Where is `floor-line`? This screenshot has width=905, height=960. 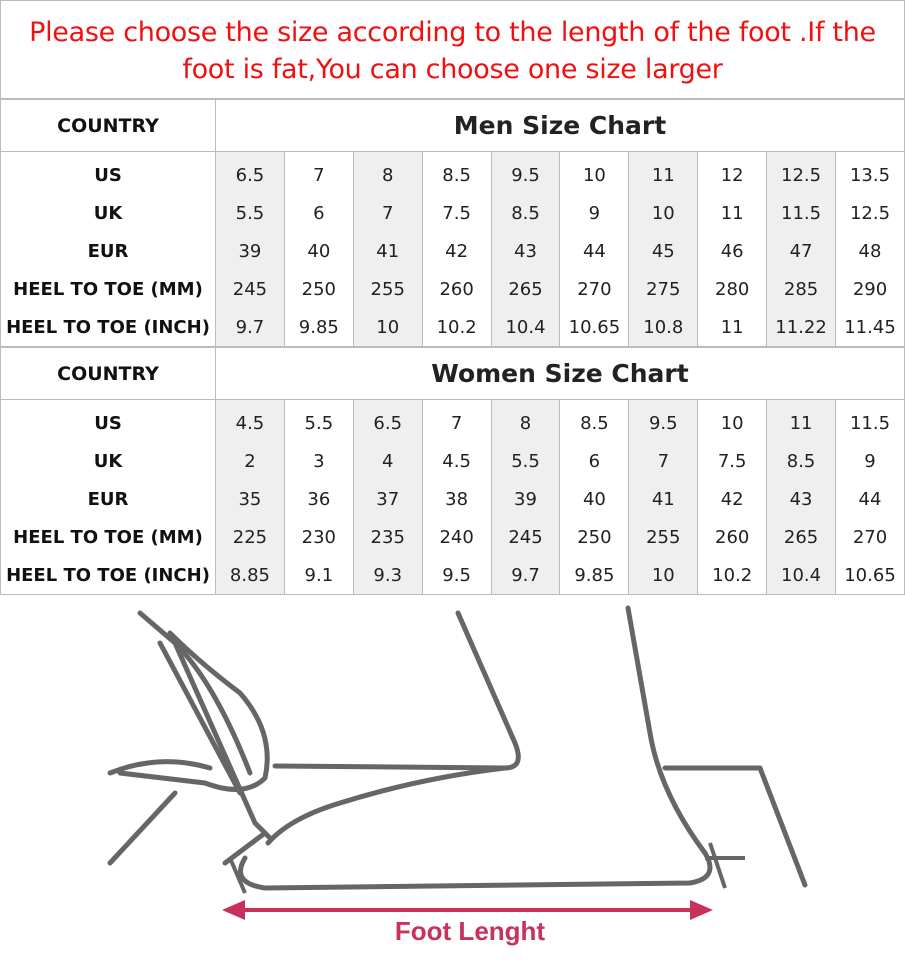 floor-line is located at coordinates (735, 826).